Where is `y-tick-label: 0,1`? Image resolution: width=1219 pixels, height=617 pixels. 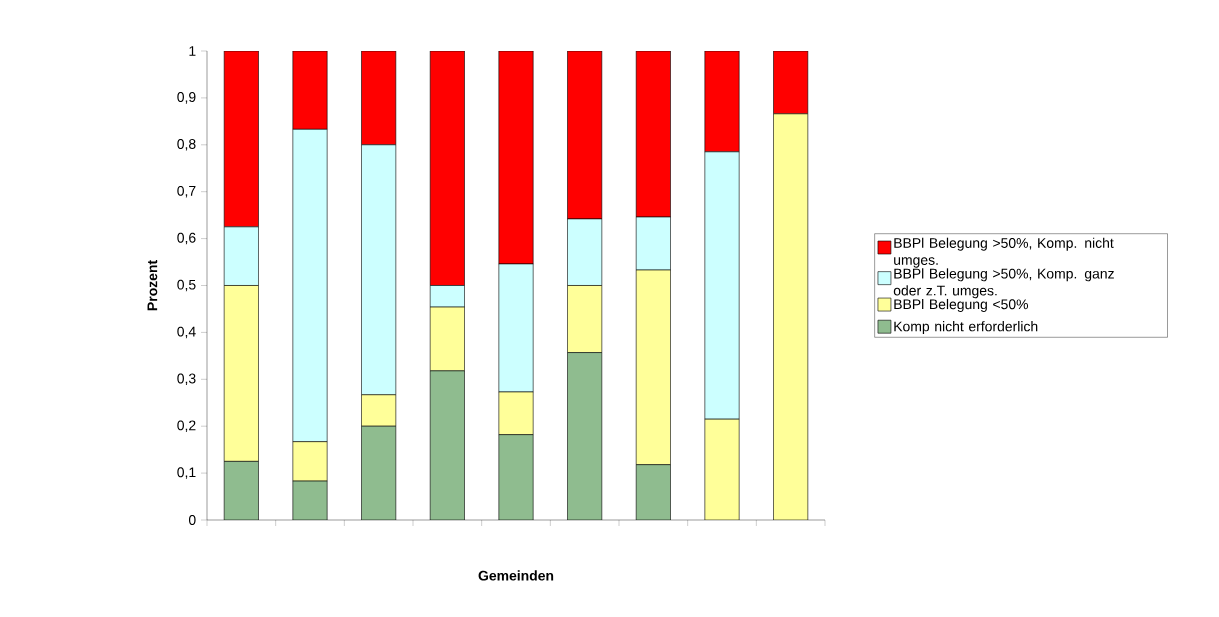 y-tick-label: 0,1 is located at coordinates (186, 473).